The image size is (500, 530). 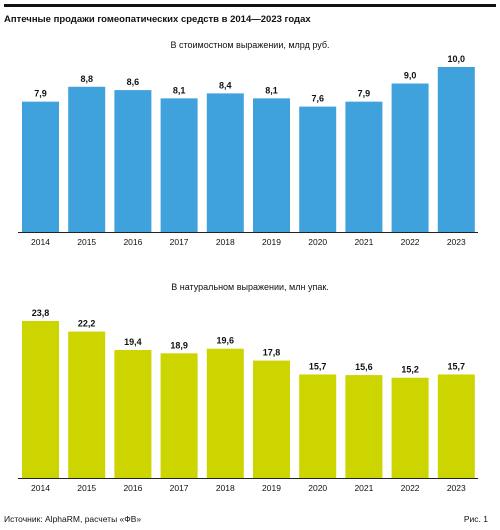 What do you see at coordinates (410, 370) in the screenshot?
I see `volume-value-label-2022: 15,2` at bounding box center [410, 370].